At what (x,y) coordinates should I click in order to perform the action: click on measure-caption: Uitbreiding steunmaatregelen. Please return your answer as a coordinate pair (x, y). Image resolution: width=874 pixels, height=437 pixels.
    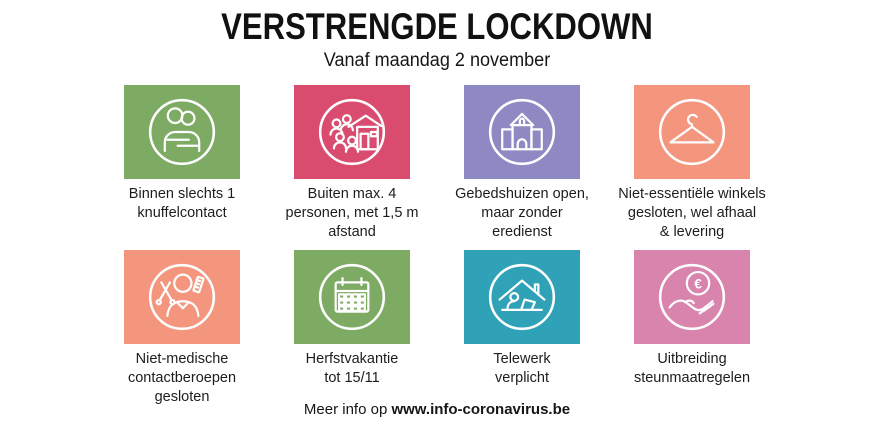
    Looking at the image, I should click on (692, 368).